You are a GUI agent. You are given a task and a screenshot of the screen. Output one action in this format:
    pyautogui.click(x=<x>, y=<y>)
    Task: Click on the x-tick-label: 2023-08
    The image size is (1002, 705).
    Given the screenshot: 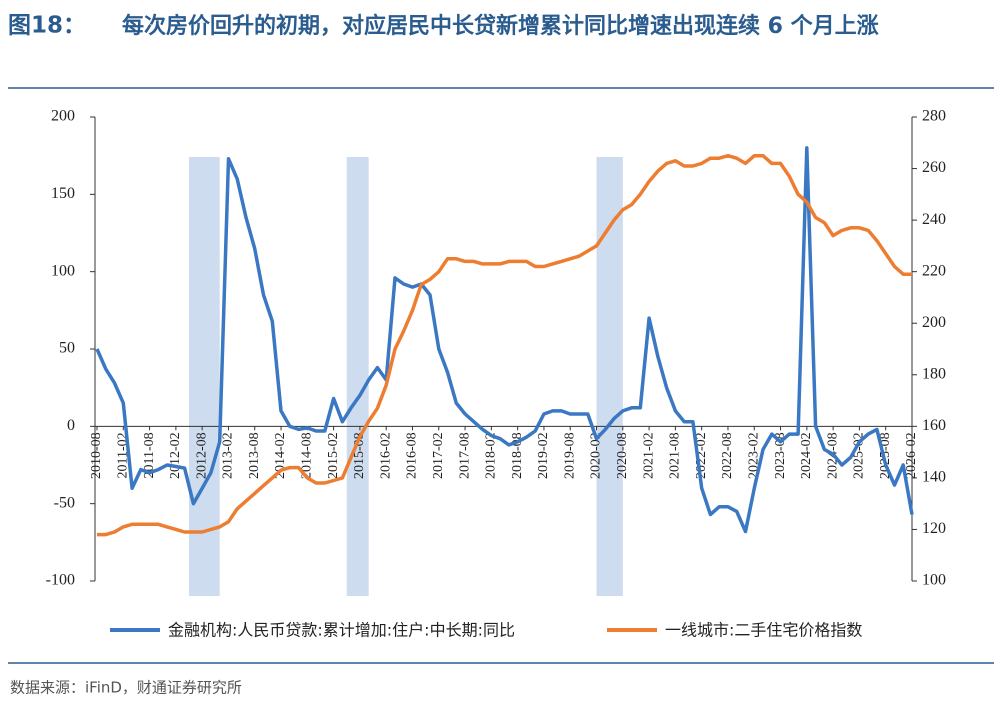 What is the action you would take?
    pyautogui.click(x=780, y=455)
    